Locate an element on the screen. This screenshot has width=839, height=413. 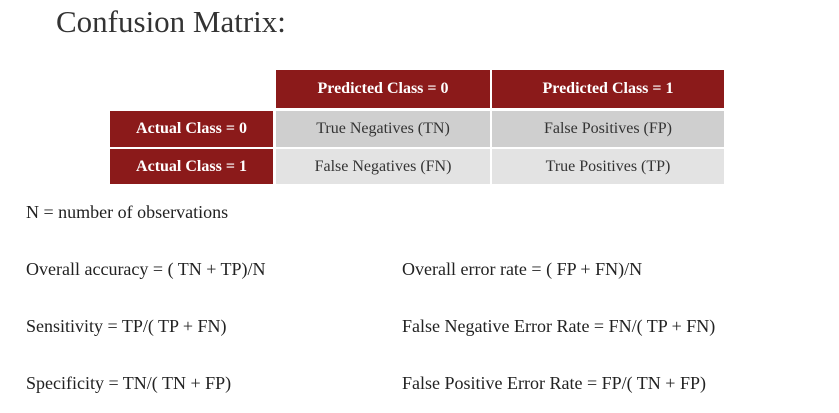
sensitivity-formula: Sensitivity = TP/( TP + FN) is located at coordinates (126, 326).